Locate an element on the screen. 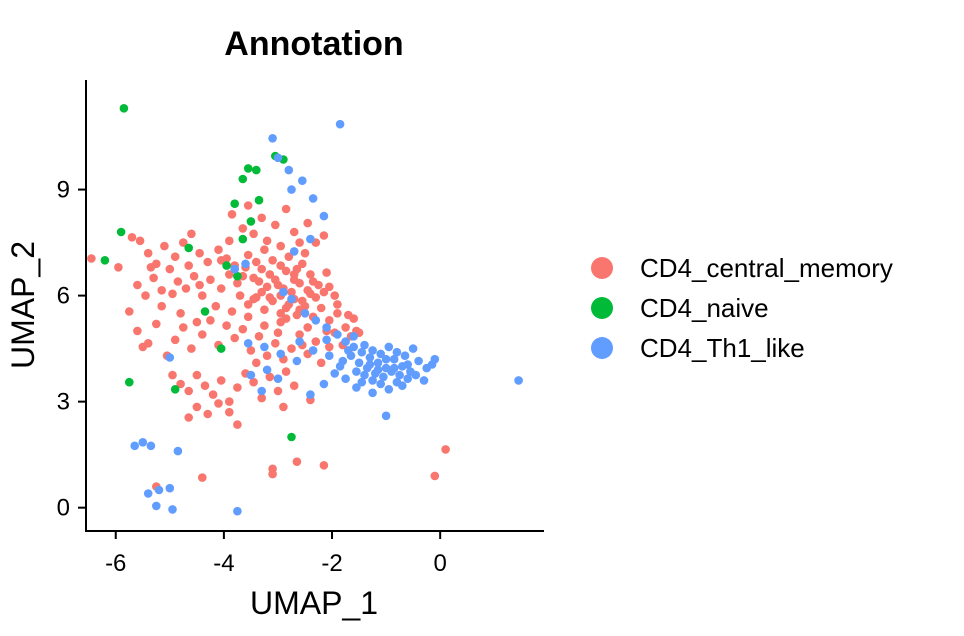  legend-label: CD4_Th1_like is located at coordinates (722, 348).